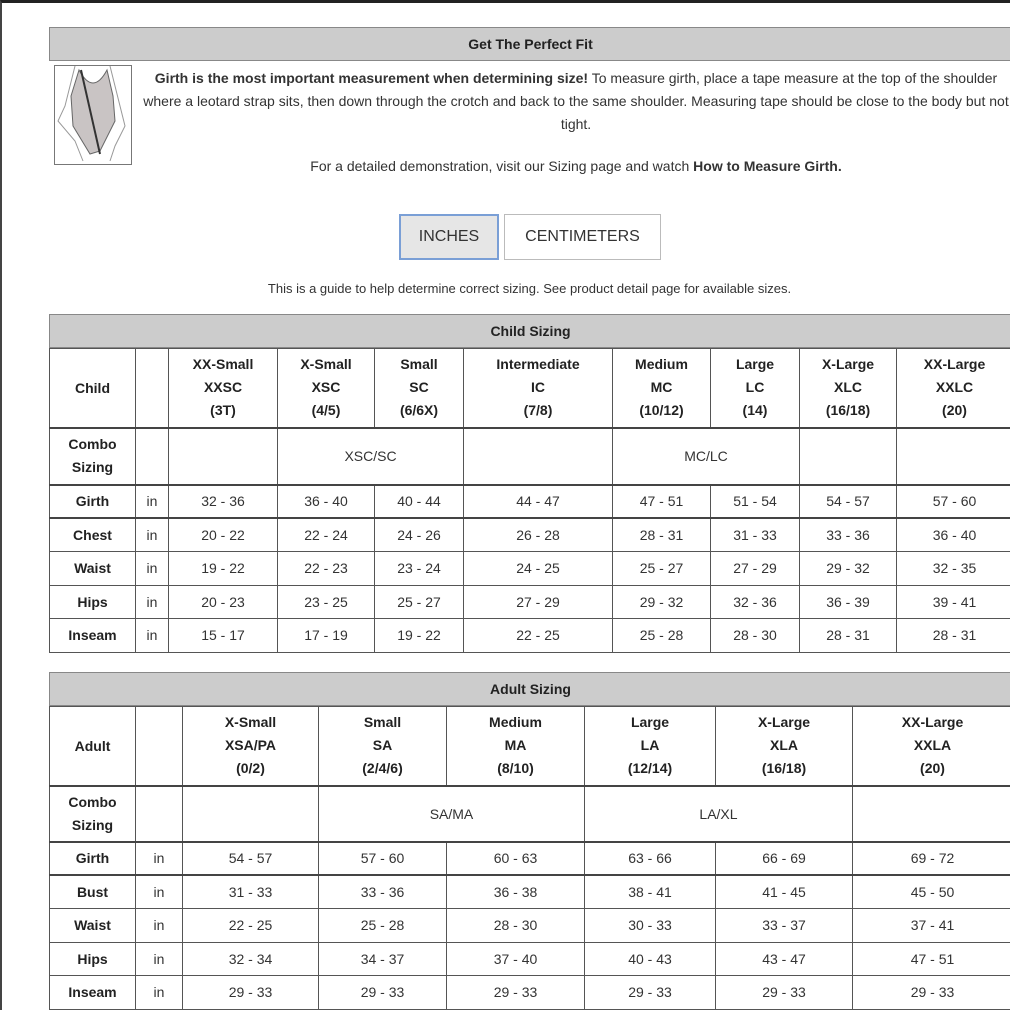  I want to click on size-header: X-Large XLC (16/18), so click(848, 388).